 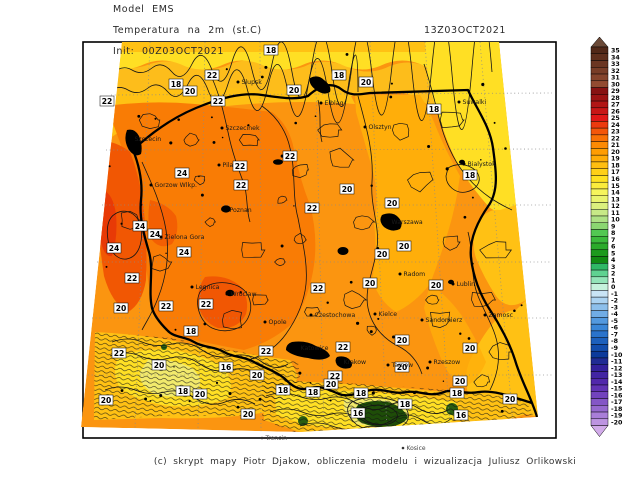 I want to click on colorbar-tick-label: 17, so click(x=615, y=172).